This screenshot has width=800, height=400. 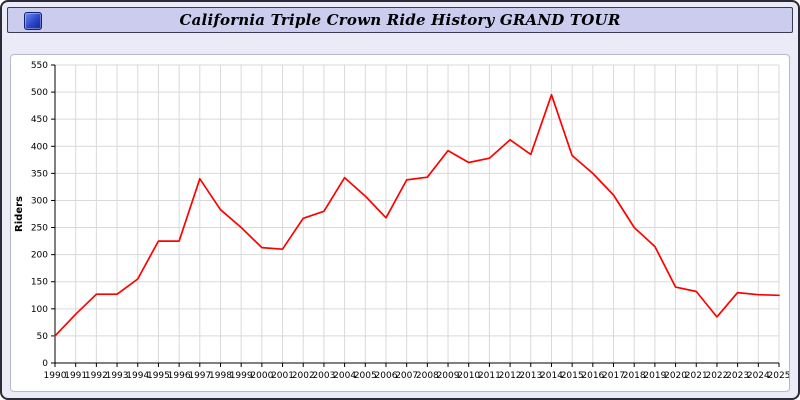 I want to click on x-tick-label: 2020, so click(x=675, y=376).